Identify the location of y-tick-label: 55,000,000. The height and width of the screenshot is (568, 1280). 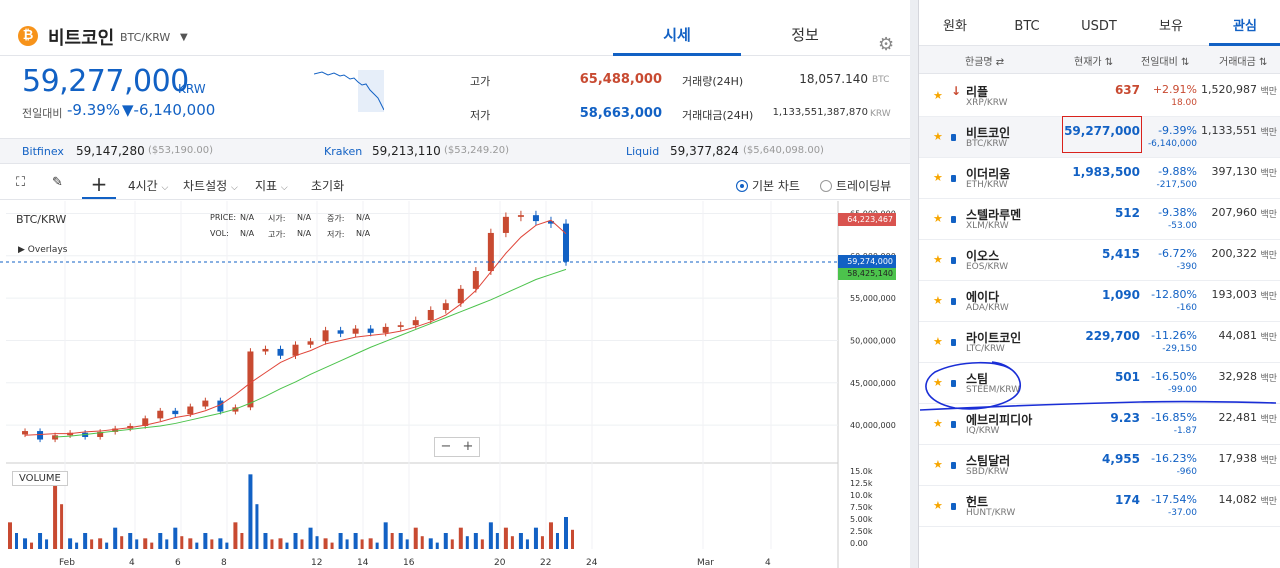
(873, 298).